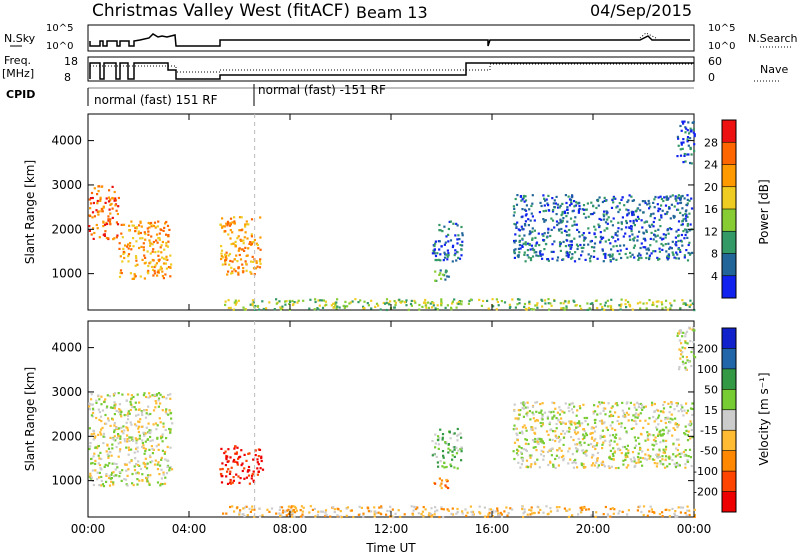 Image resolution: width=800 pixels, height=554 pixels. Describe the element at coordinates (59, 46) in the screenshot. I see `nsky-tick-bottom: 10^0` at that location.